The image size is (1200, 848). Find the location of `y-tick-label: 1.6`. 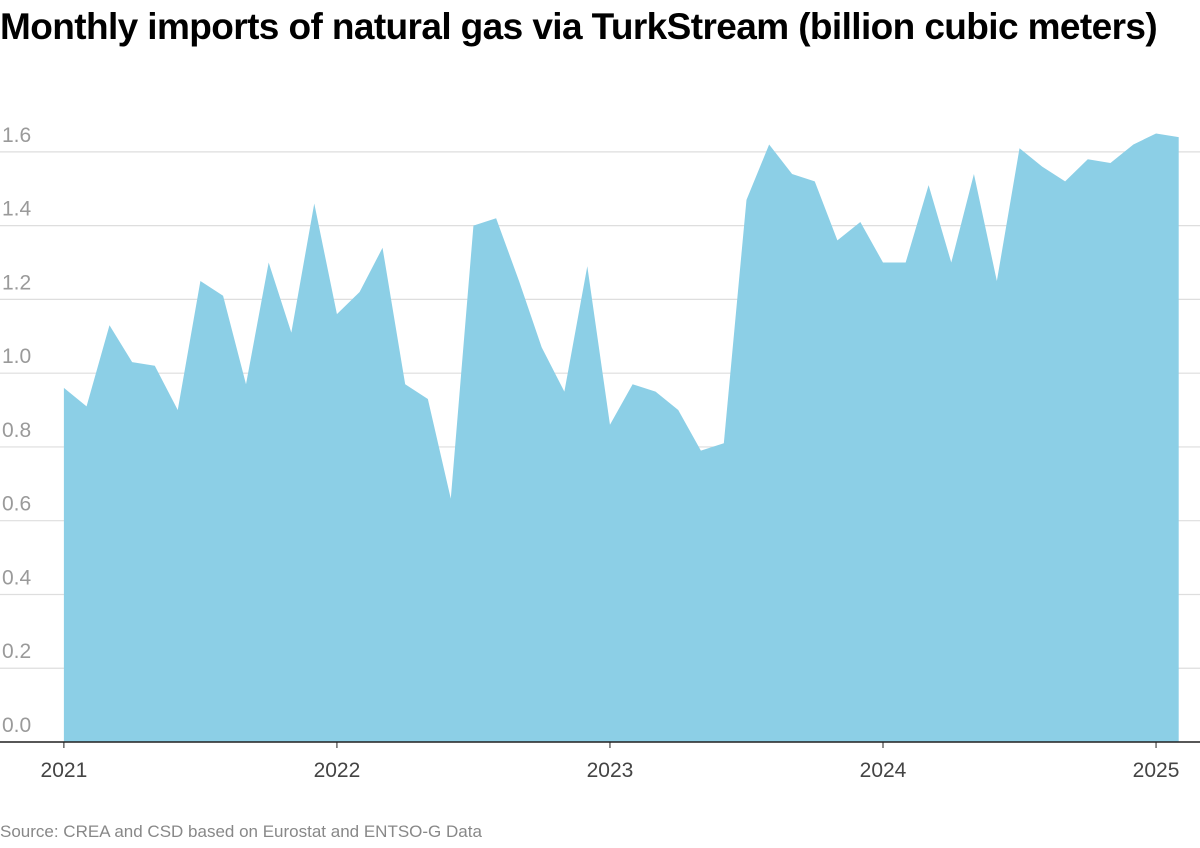

y-tick-label: 1.6 is located at coordinates (16, 135).